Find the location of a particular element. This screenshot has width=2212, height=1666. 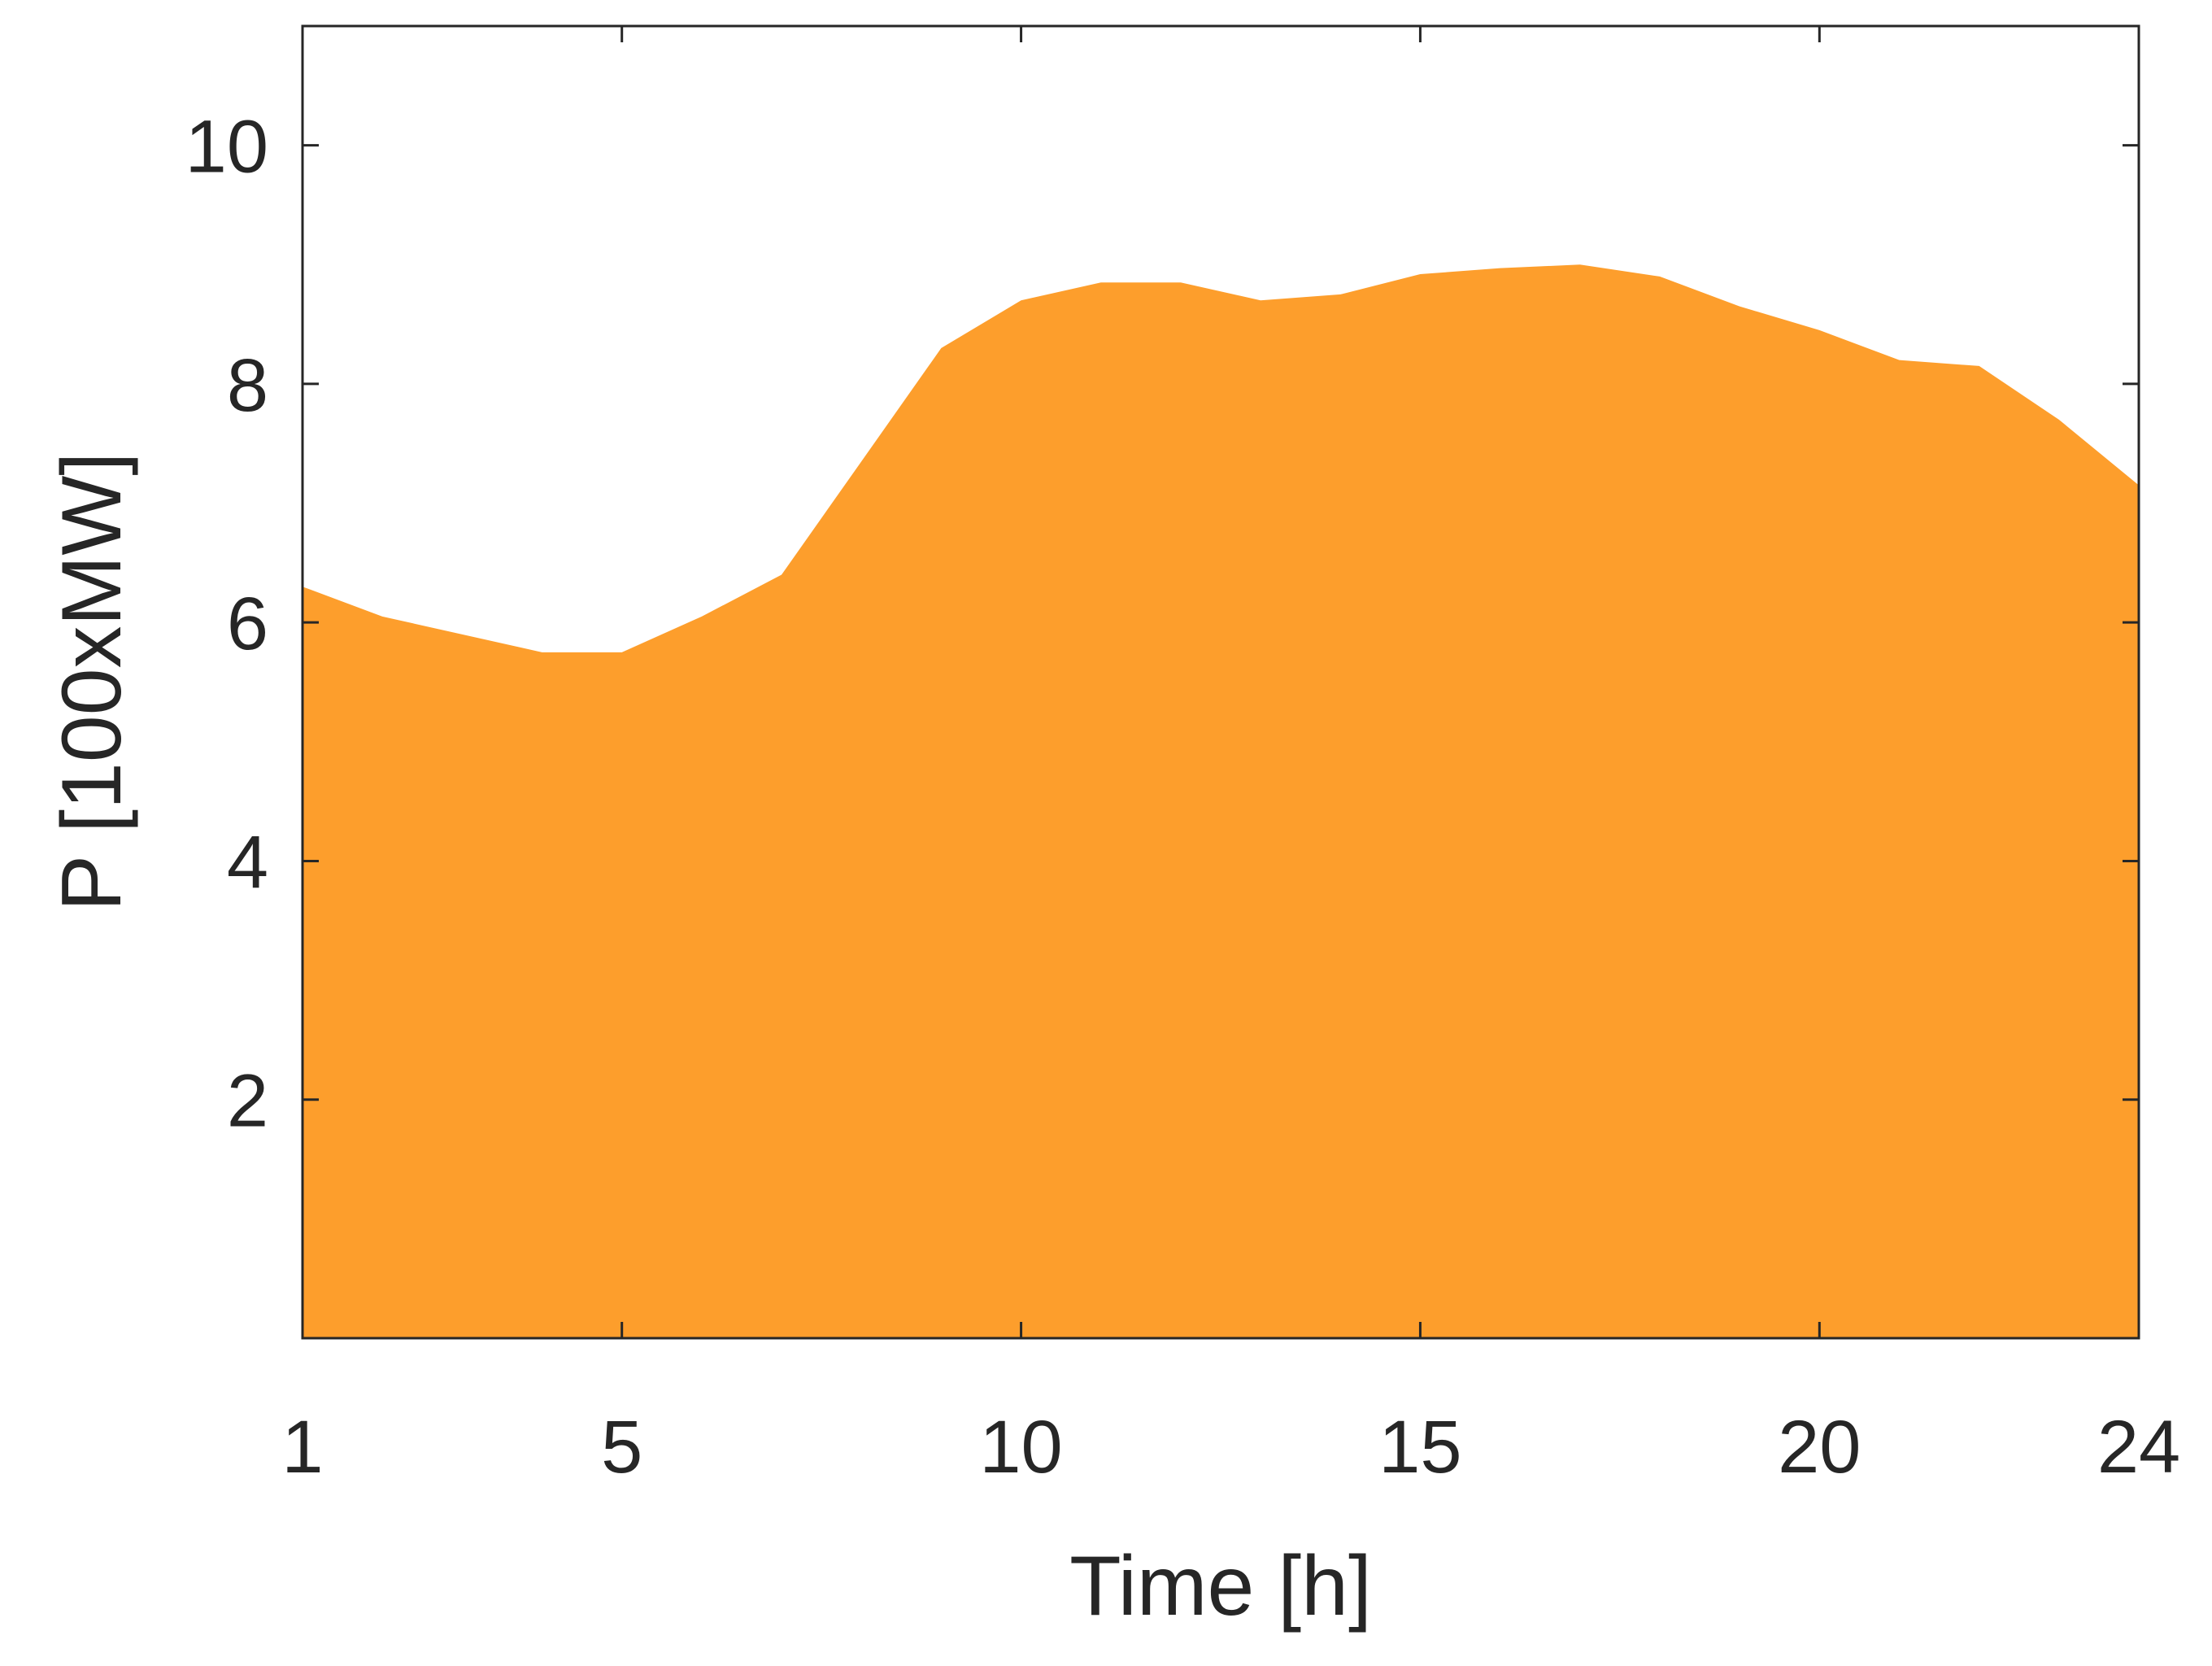

x-tick-label-15: 15 is located at coordinates (1419, 1447).